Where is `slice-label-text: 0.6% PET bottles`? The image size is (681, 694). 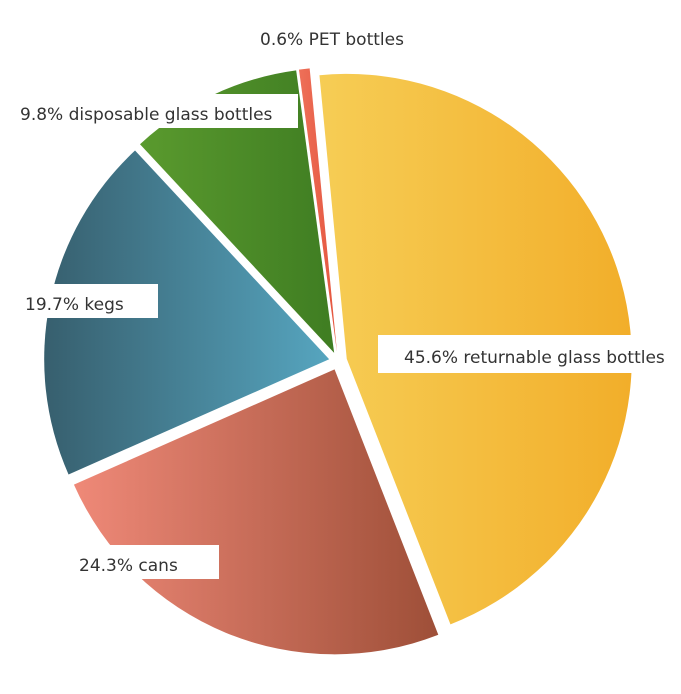
slice-label-text: 0.6% PET bottles is located at coordinates (332, 40).